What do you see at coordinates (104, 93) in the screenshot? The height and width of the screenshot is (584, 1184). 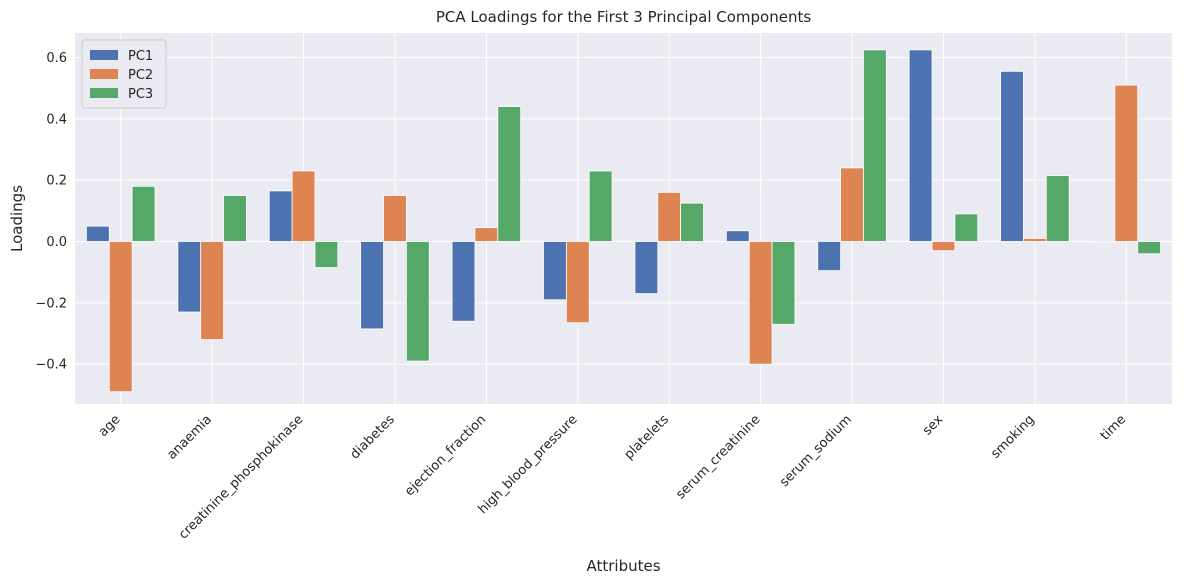 I see `legend-swatch-pc3` at bounding box center [104, 93].